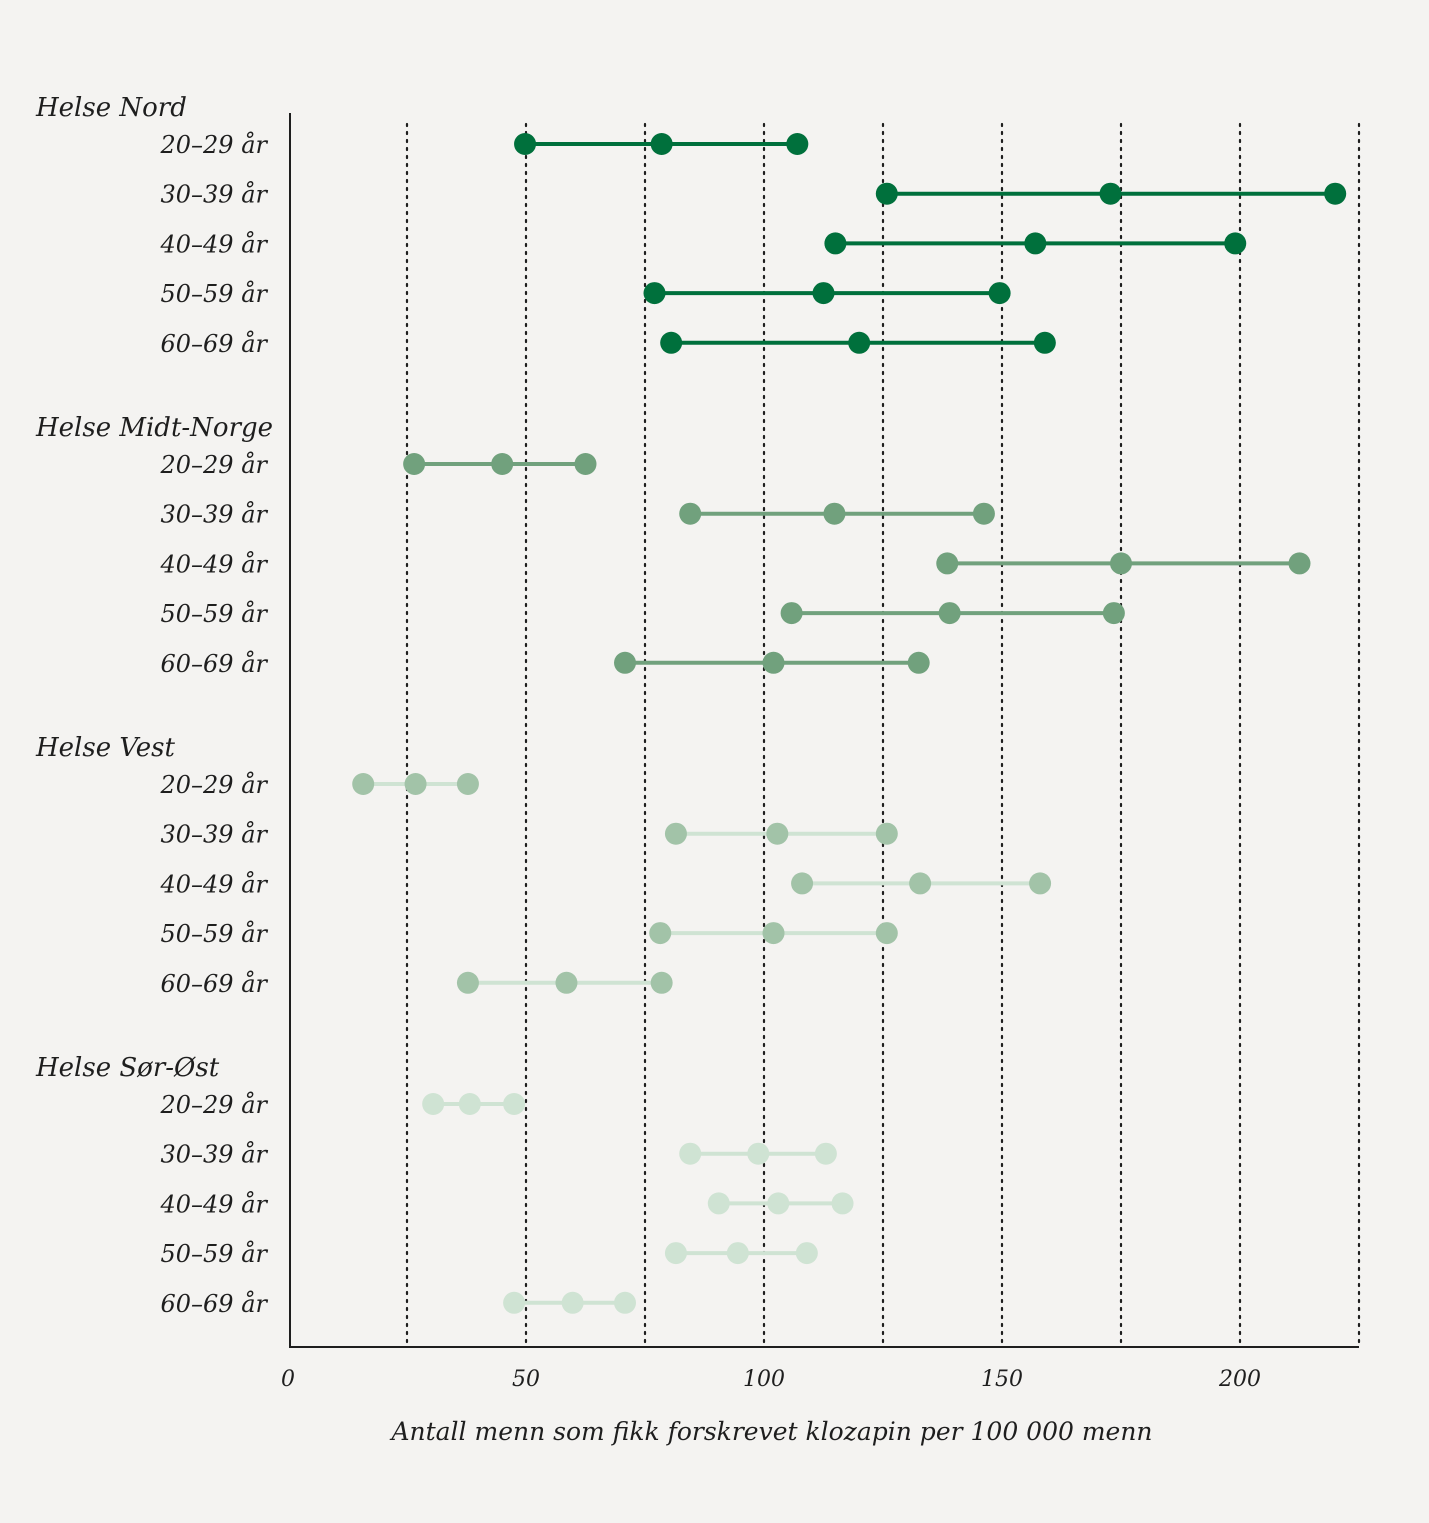 Image resolution: width=1429 pixels, height=1523 pixels. I want to click on x-tick-label: 0, so click(288, 1379).